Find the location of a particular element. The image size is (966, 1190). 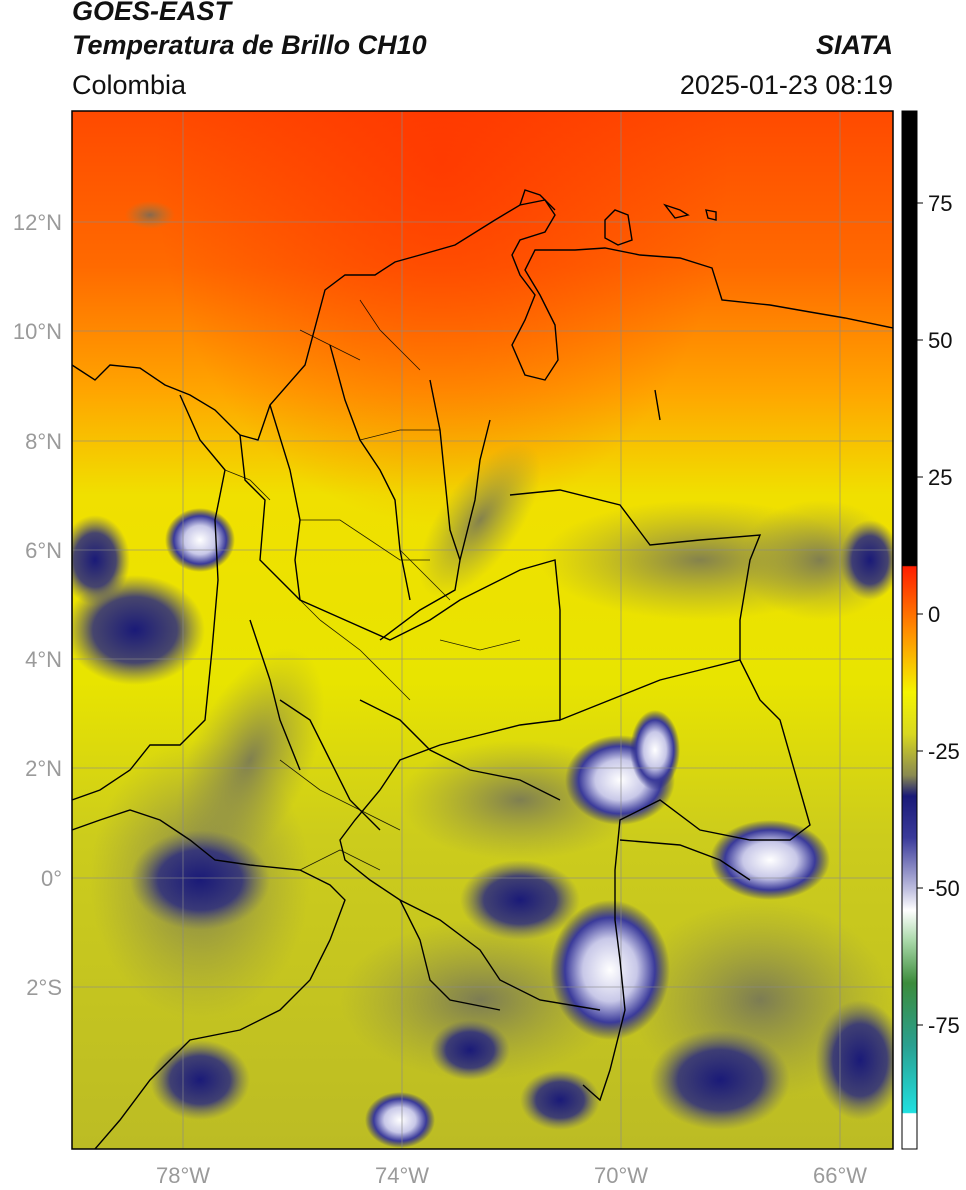

lat-tick-label: 2°S is located at coordinates (44, 987).